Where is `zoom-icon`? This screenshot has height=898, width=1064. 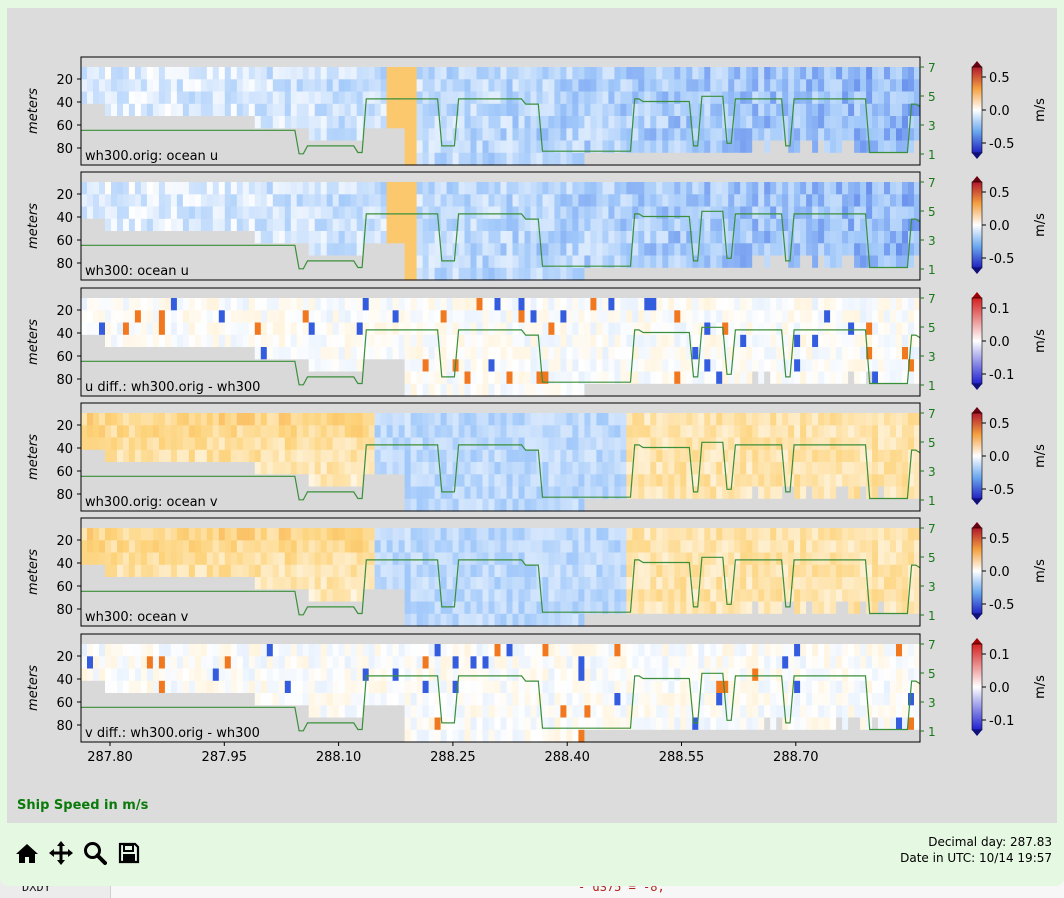 zoom-icon is located at coordinates (95, 853).